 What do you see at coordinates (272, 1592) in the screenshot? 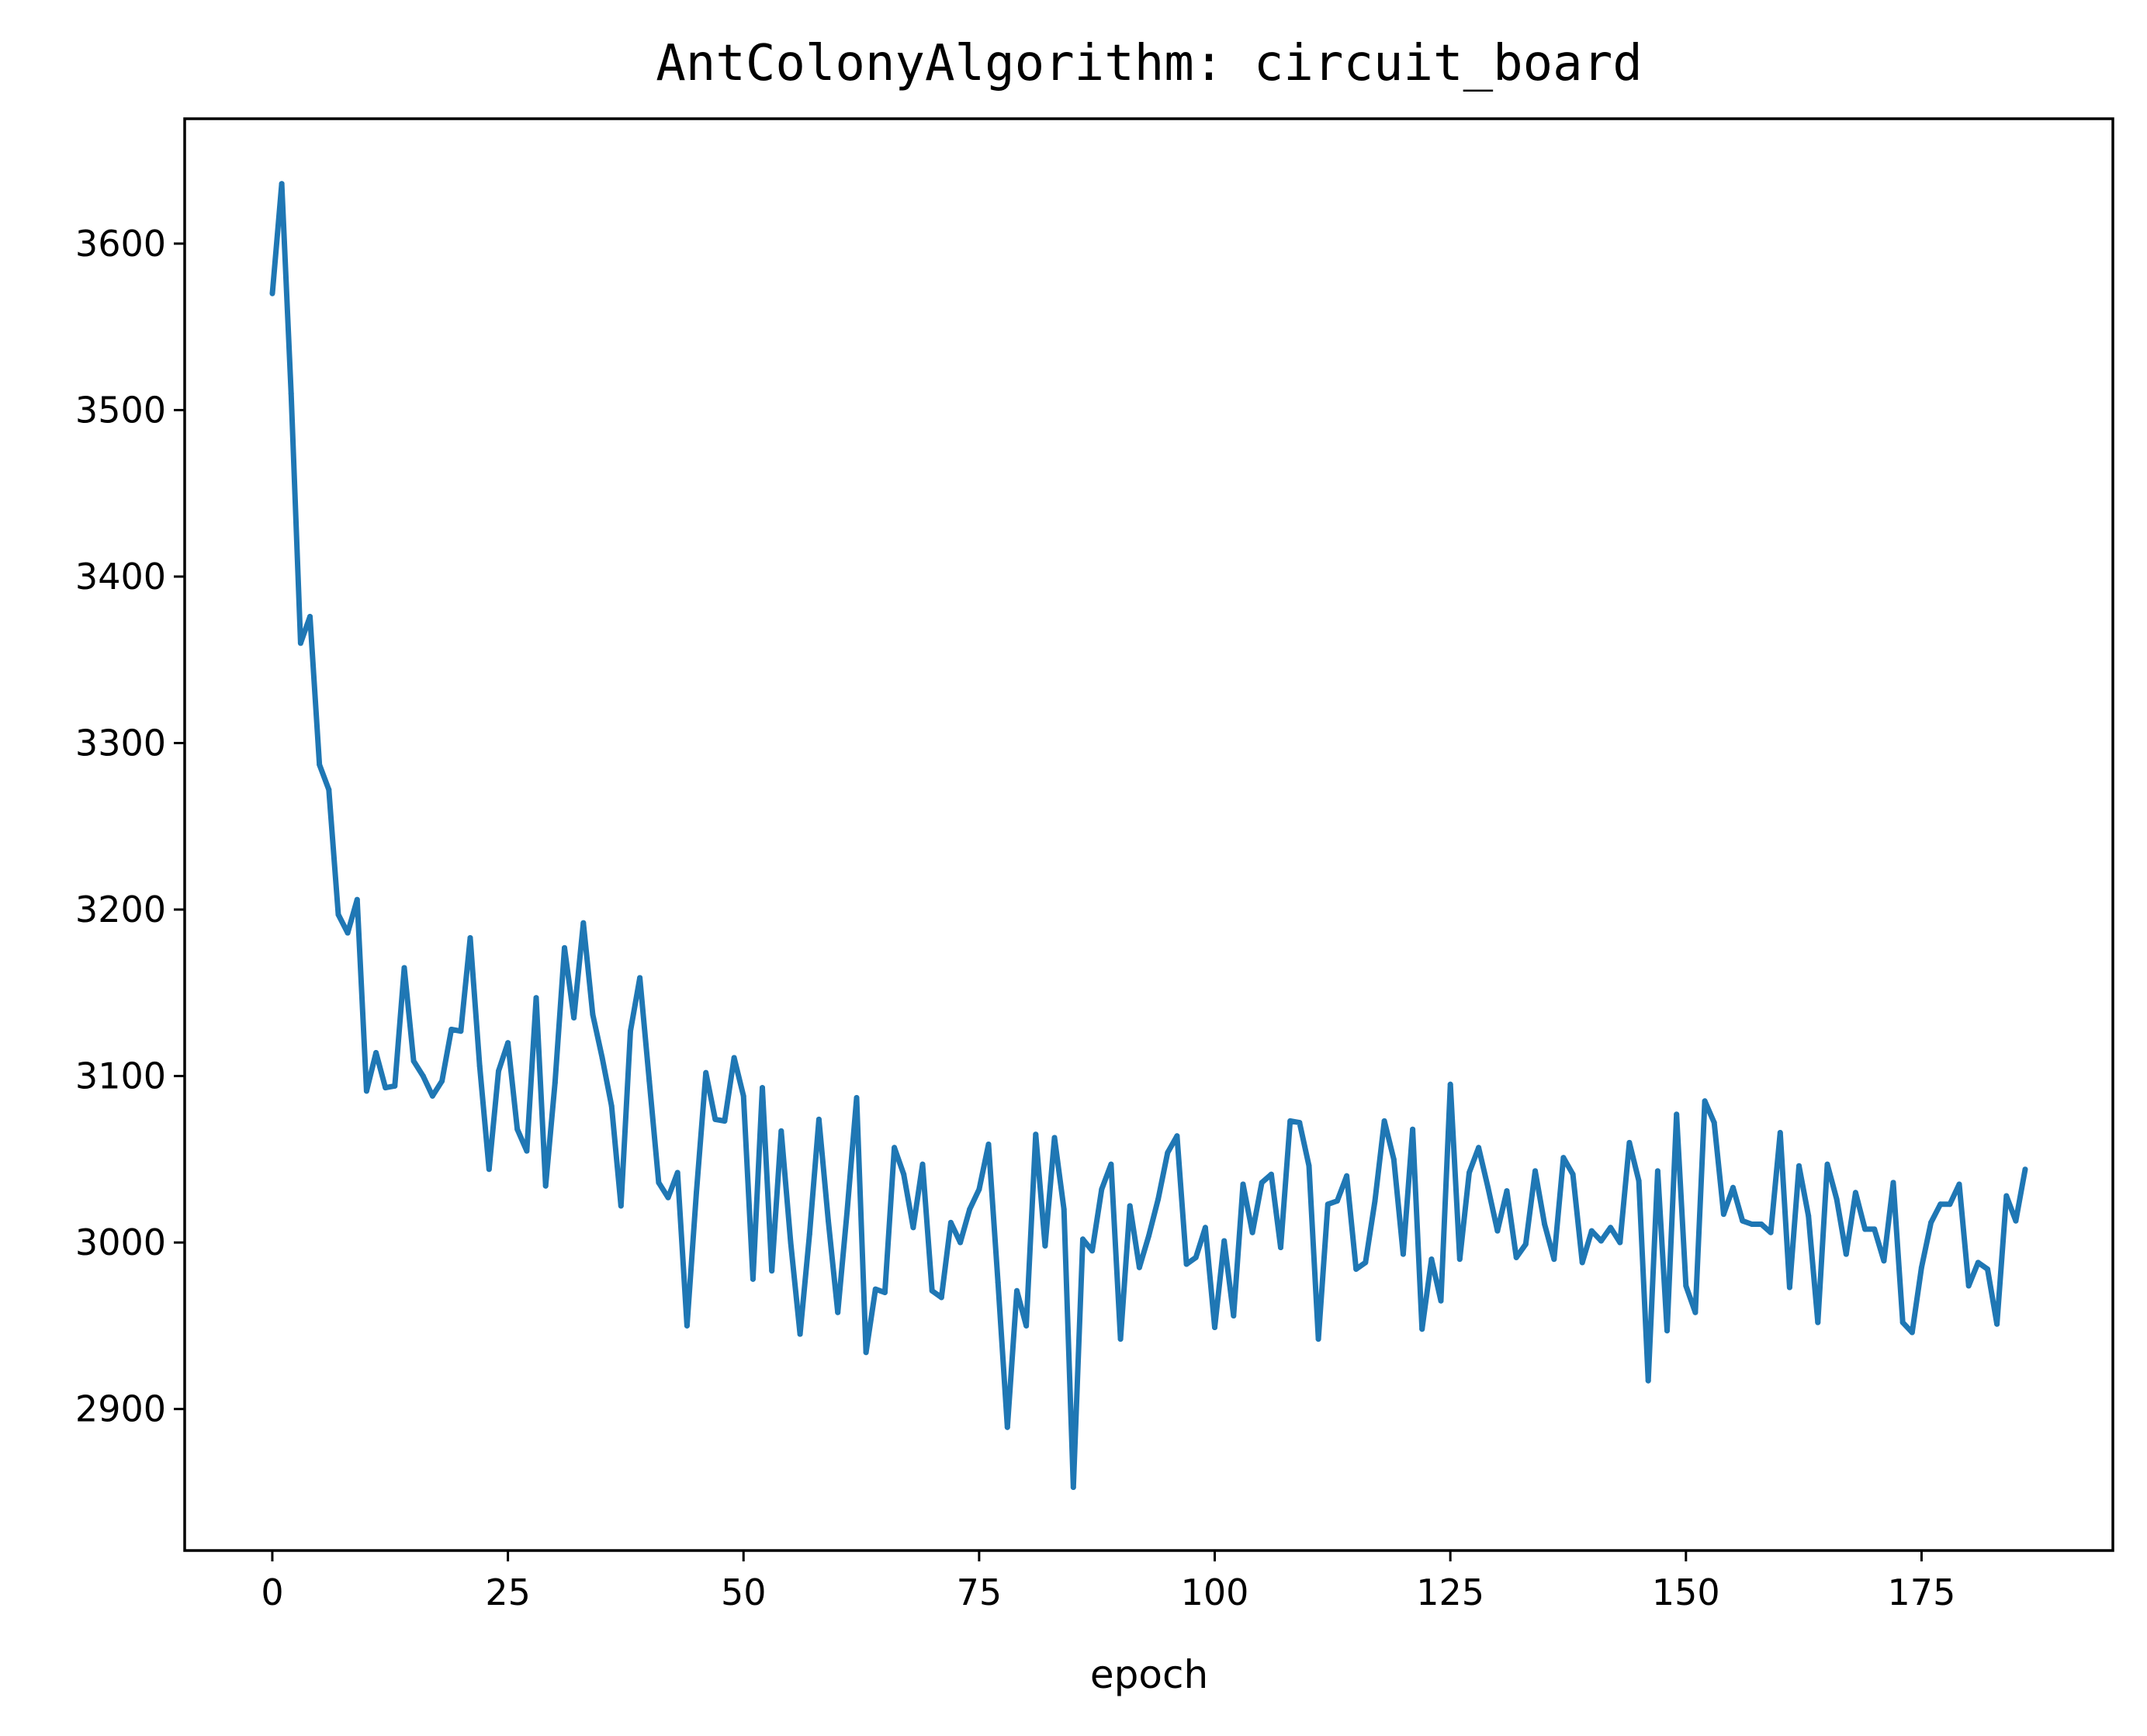
I see `x-tick-label: 0` at bounding box center [272, 1592].